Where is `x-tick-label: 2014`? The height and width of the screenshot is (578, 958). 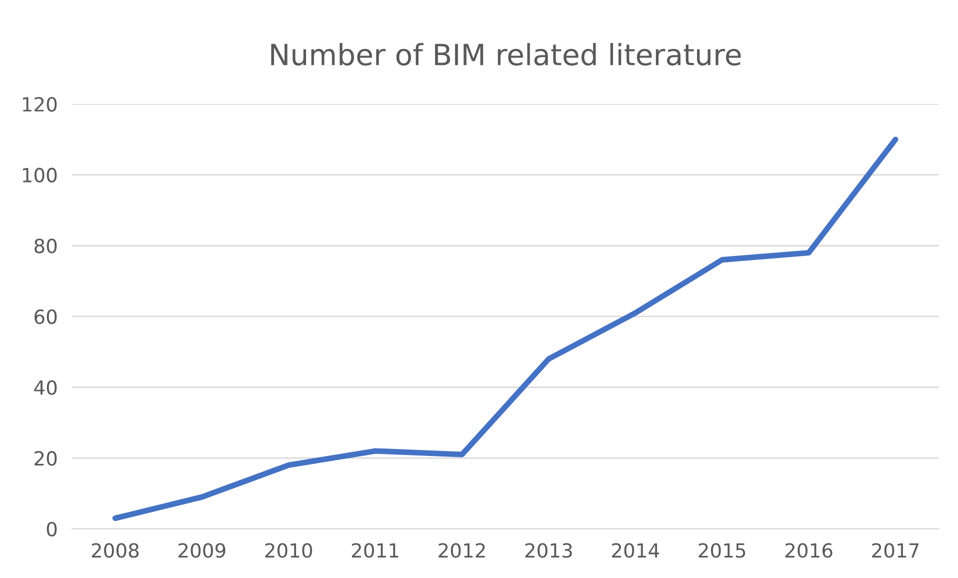
x-tick-label: 2014 is located at coordinates (636, 550).